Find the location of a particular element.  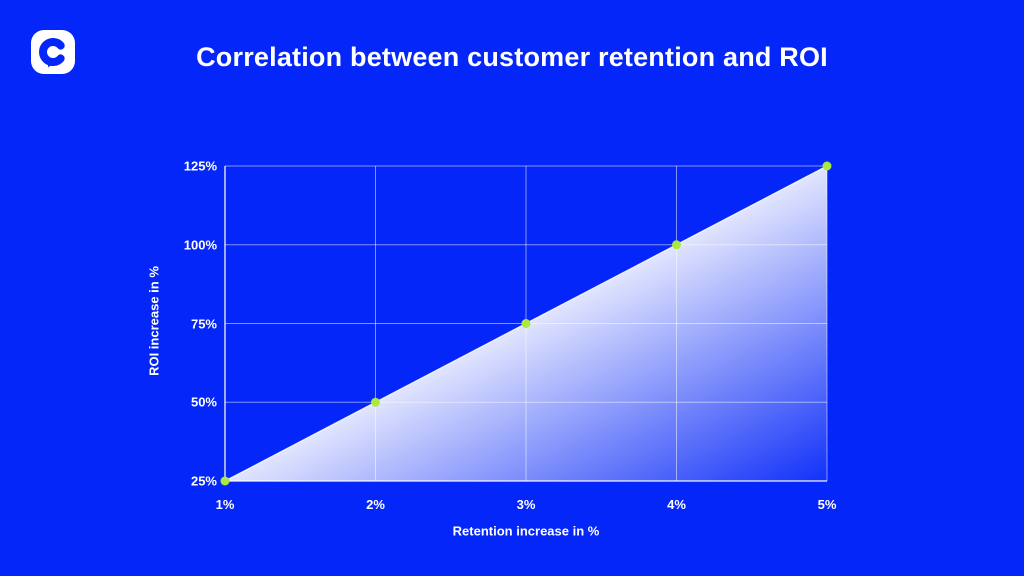

brand-c-icon is located at coordinates (52, 53).